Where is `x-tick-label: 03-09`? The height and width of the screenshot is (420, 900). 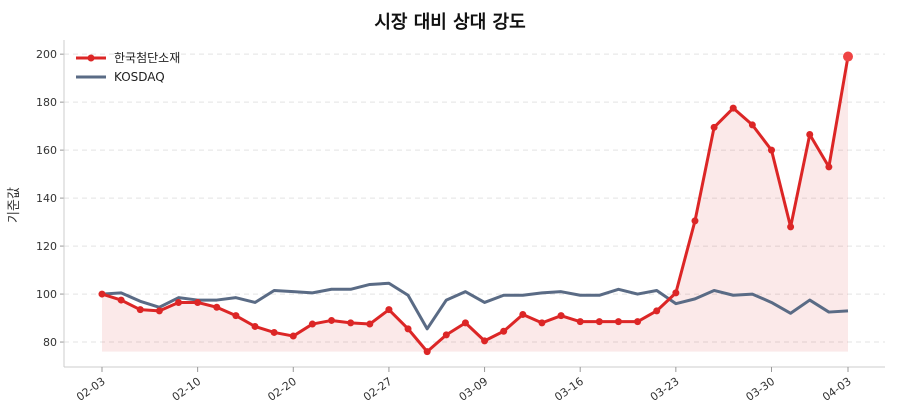 x-tick-label: 03-09 is located at coordinates (474, 389).